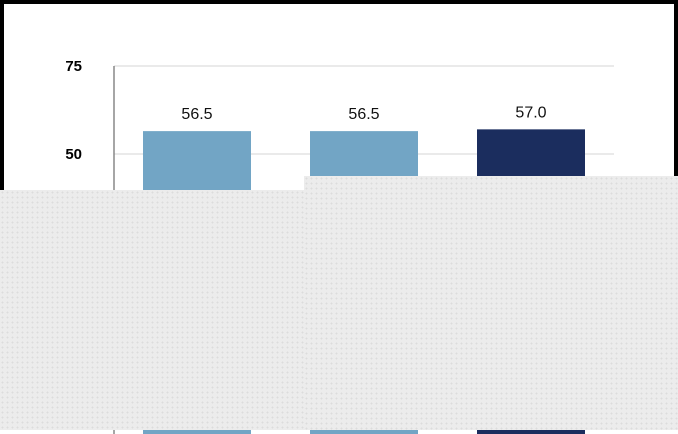 The height and width of the screenshot is (434, 678). Describe the element at coordinates (73, 110) in the screenshot. I see `y-axis-tick-labels: 50 75` at that location.